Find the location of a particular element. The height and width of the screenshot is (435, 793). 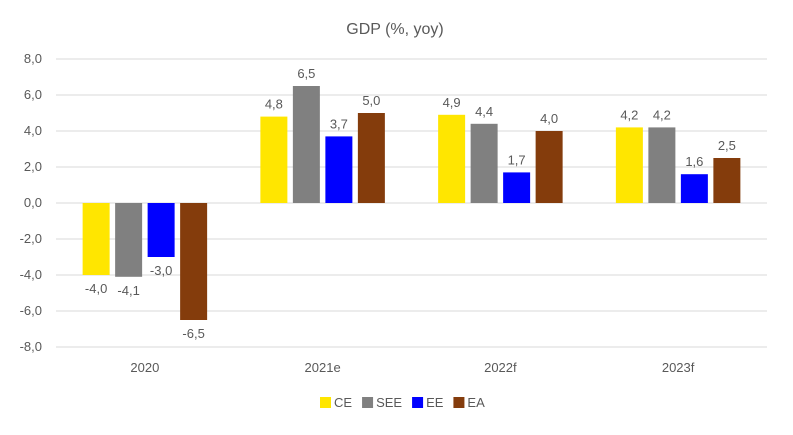

legend: CE SEE EE EA is located at coordinates (402, 402).